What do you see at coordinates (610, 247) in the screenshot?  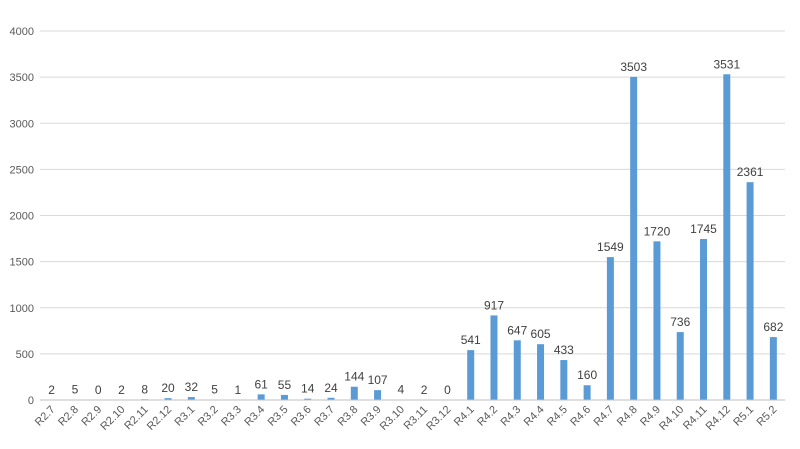 I see `data-label: 1549` at bounding box center [610, 247].